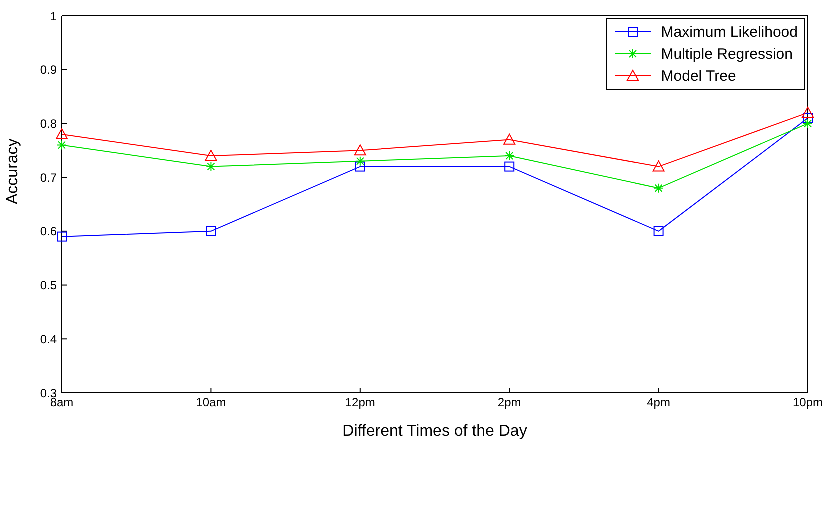 The image size is (829, 518). I want to click on x-axis-title: Different Times of the Day, so click(435, 431).